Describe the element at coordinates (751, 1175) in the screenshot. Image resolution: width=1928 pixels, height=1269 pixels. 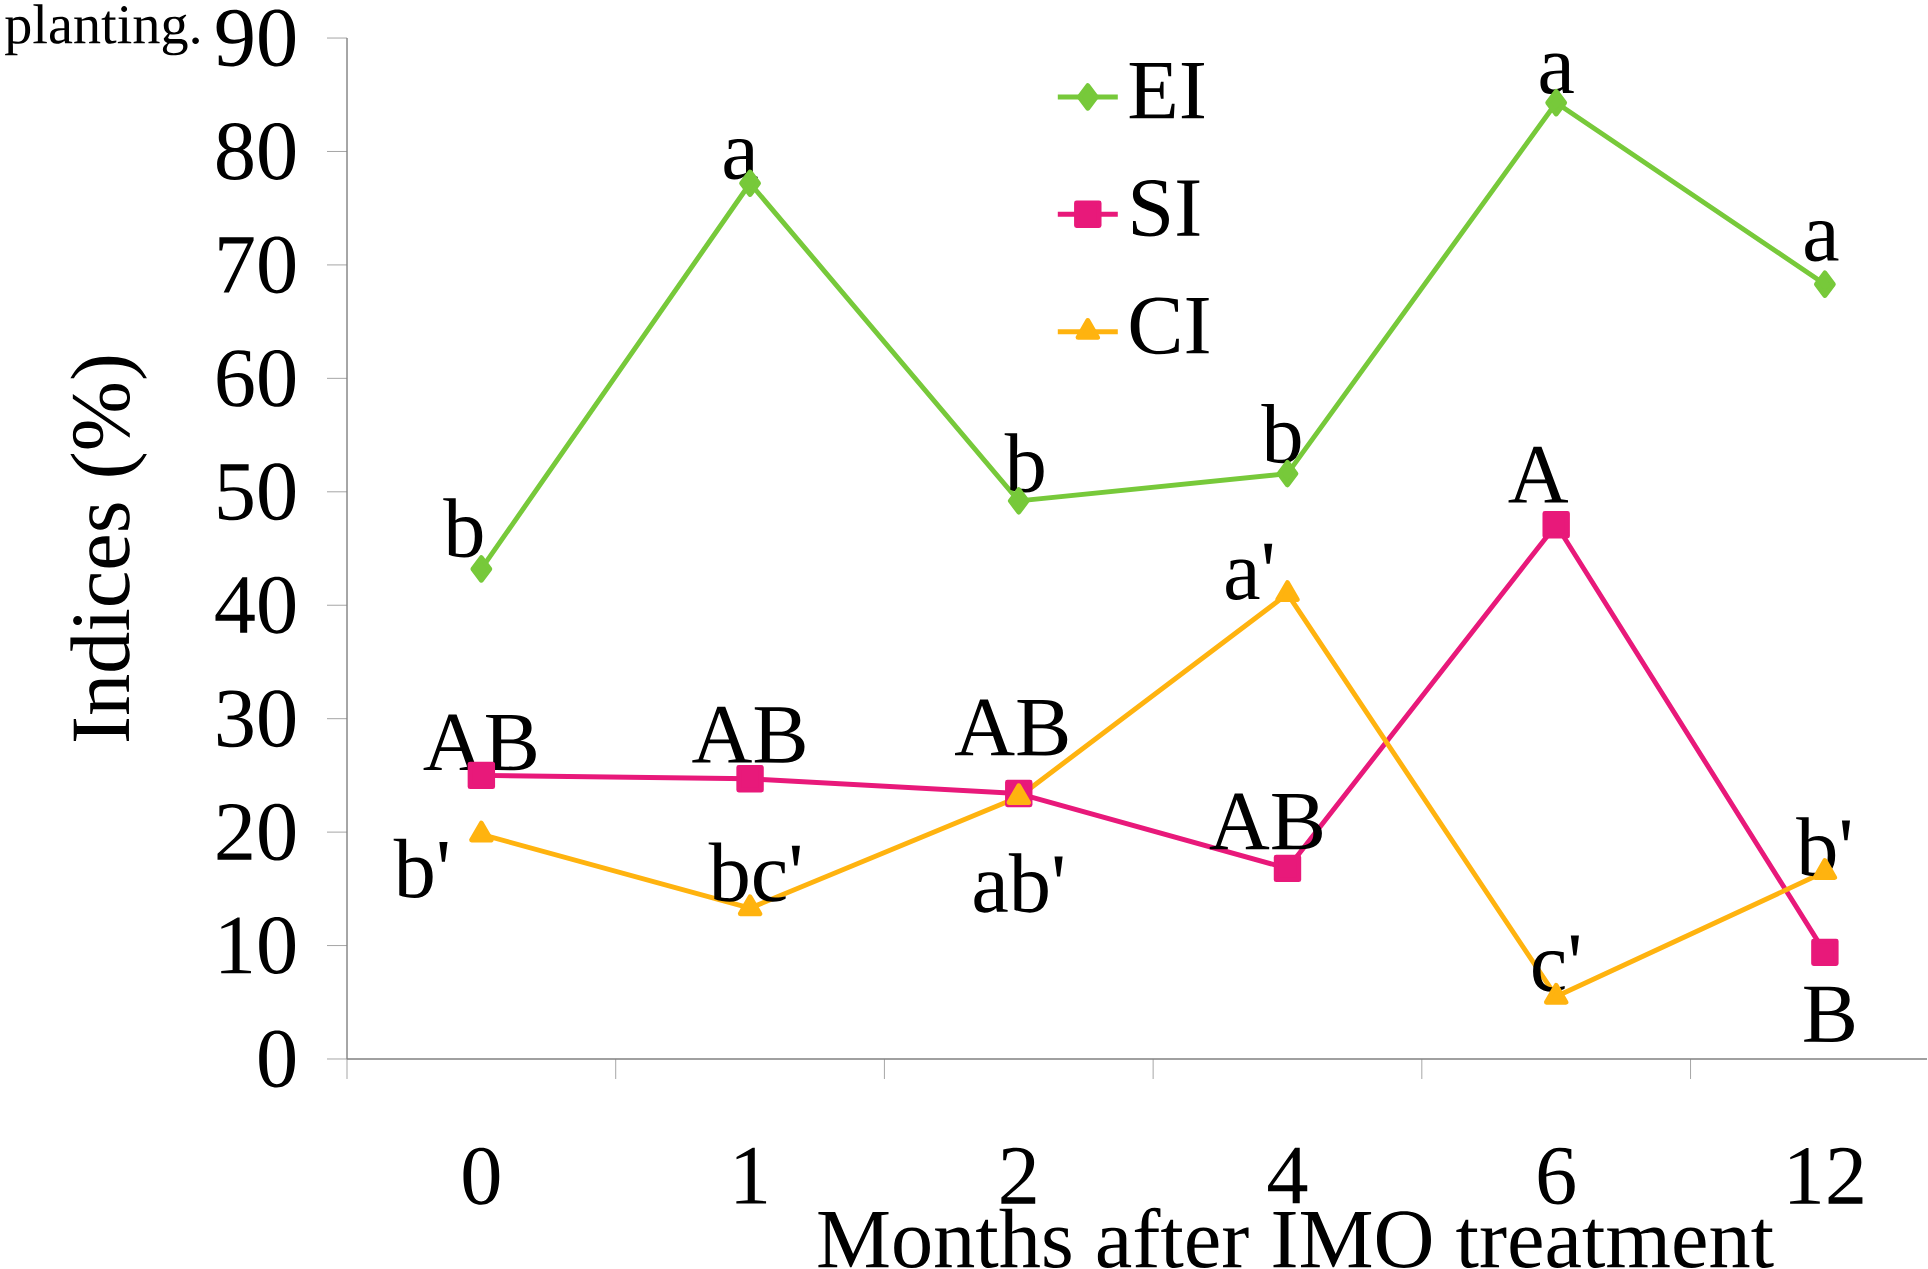
I see `x-tick-label: 1` at that location.